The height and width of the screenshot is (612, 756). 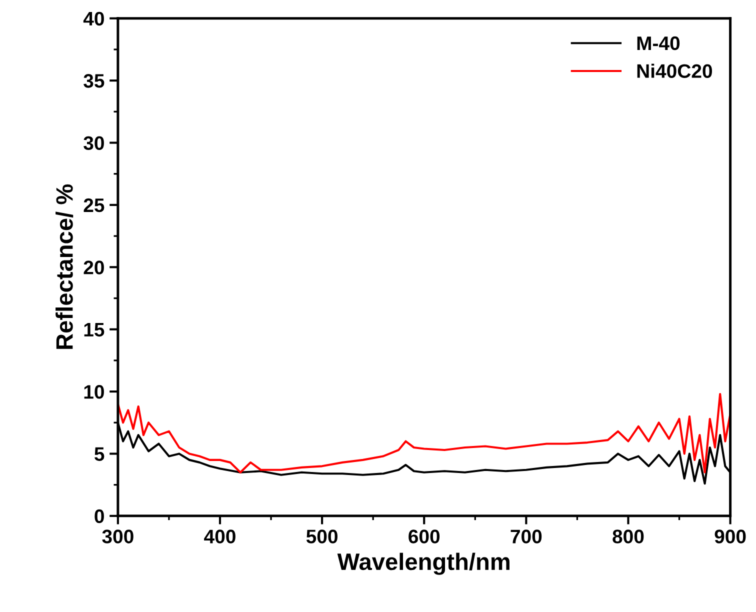 I want to click on x-axis-title: Wavelength/nm, so click(x=423, y=563).